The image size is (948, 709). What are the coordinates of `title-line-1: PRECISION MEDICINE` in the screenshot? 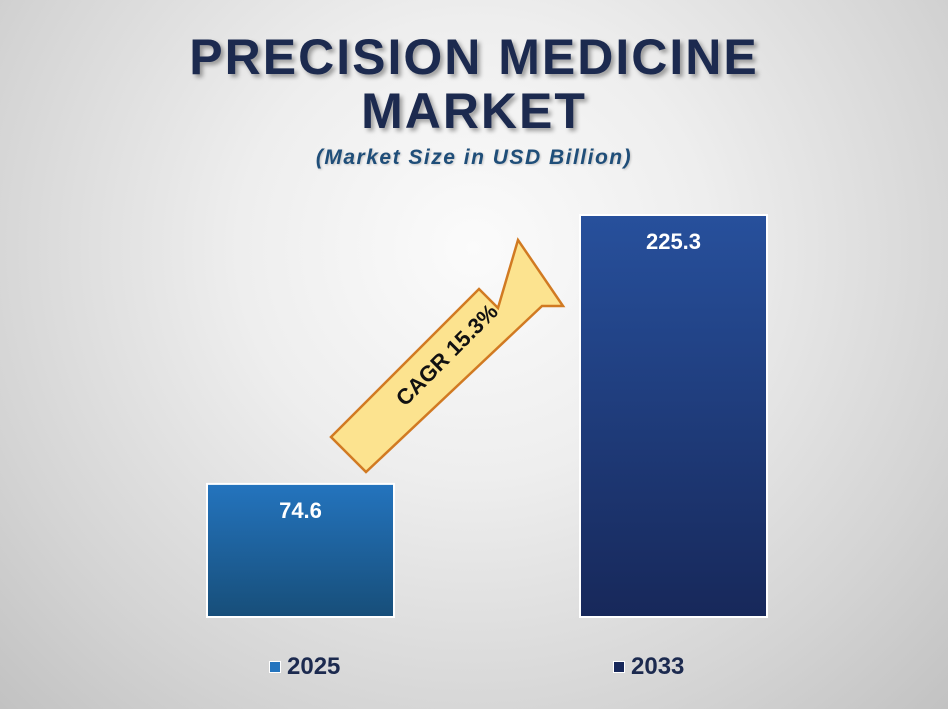 It's located at (474, 57).